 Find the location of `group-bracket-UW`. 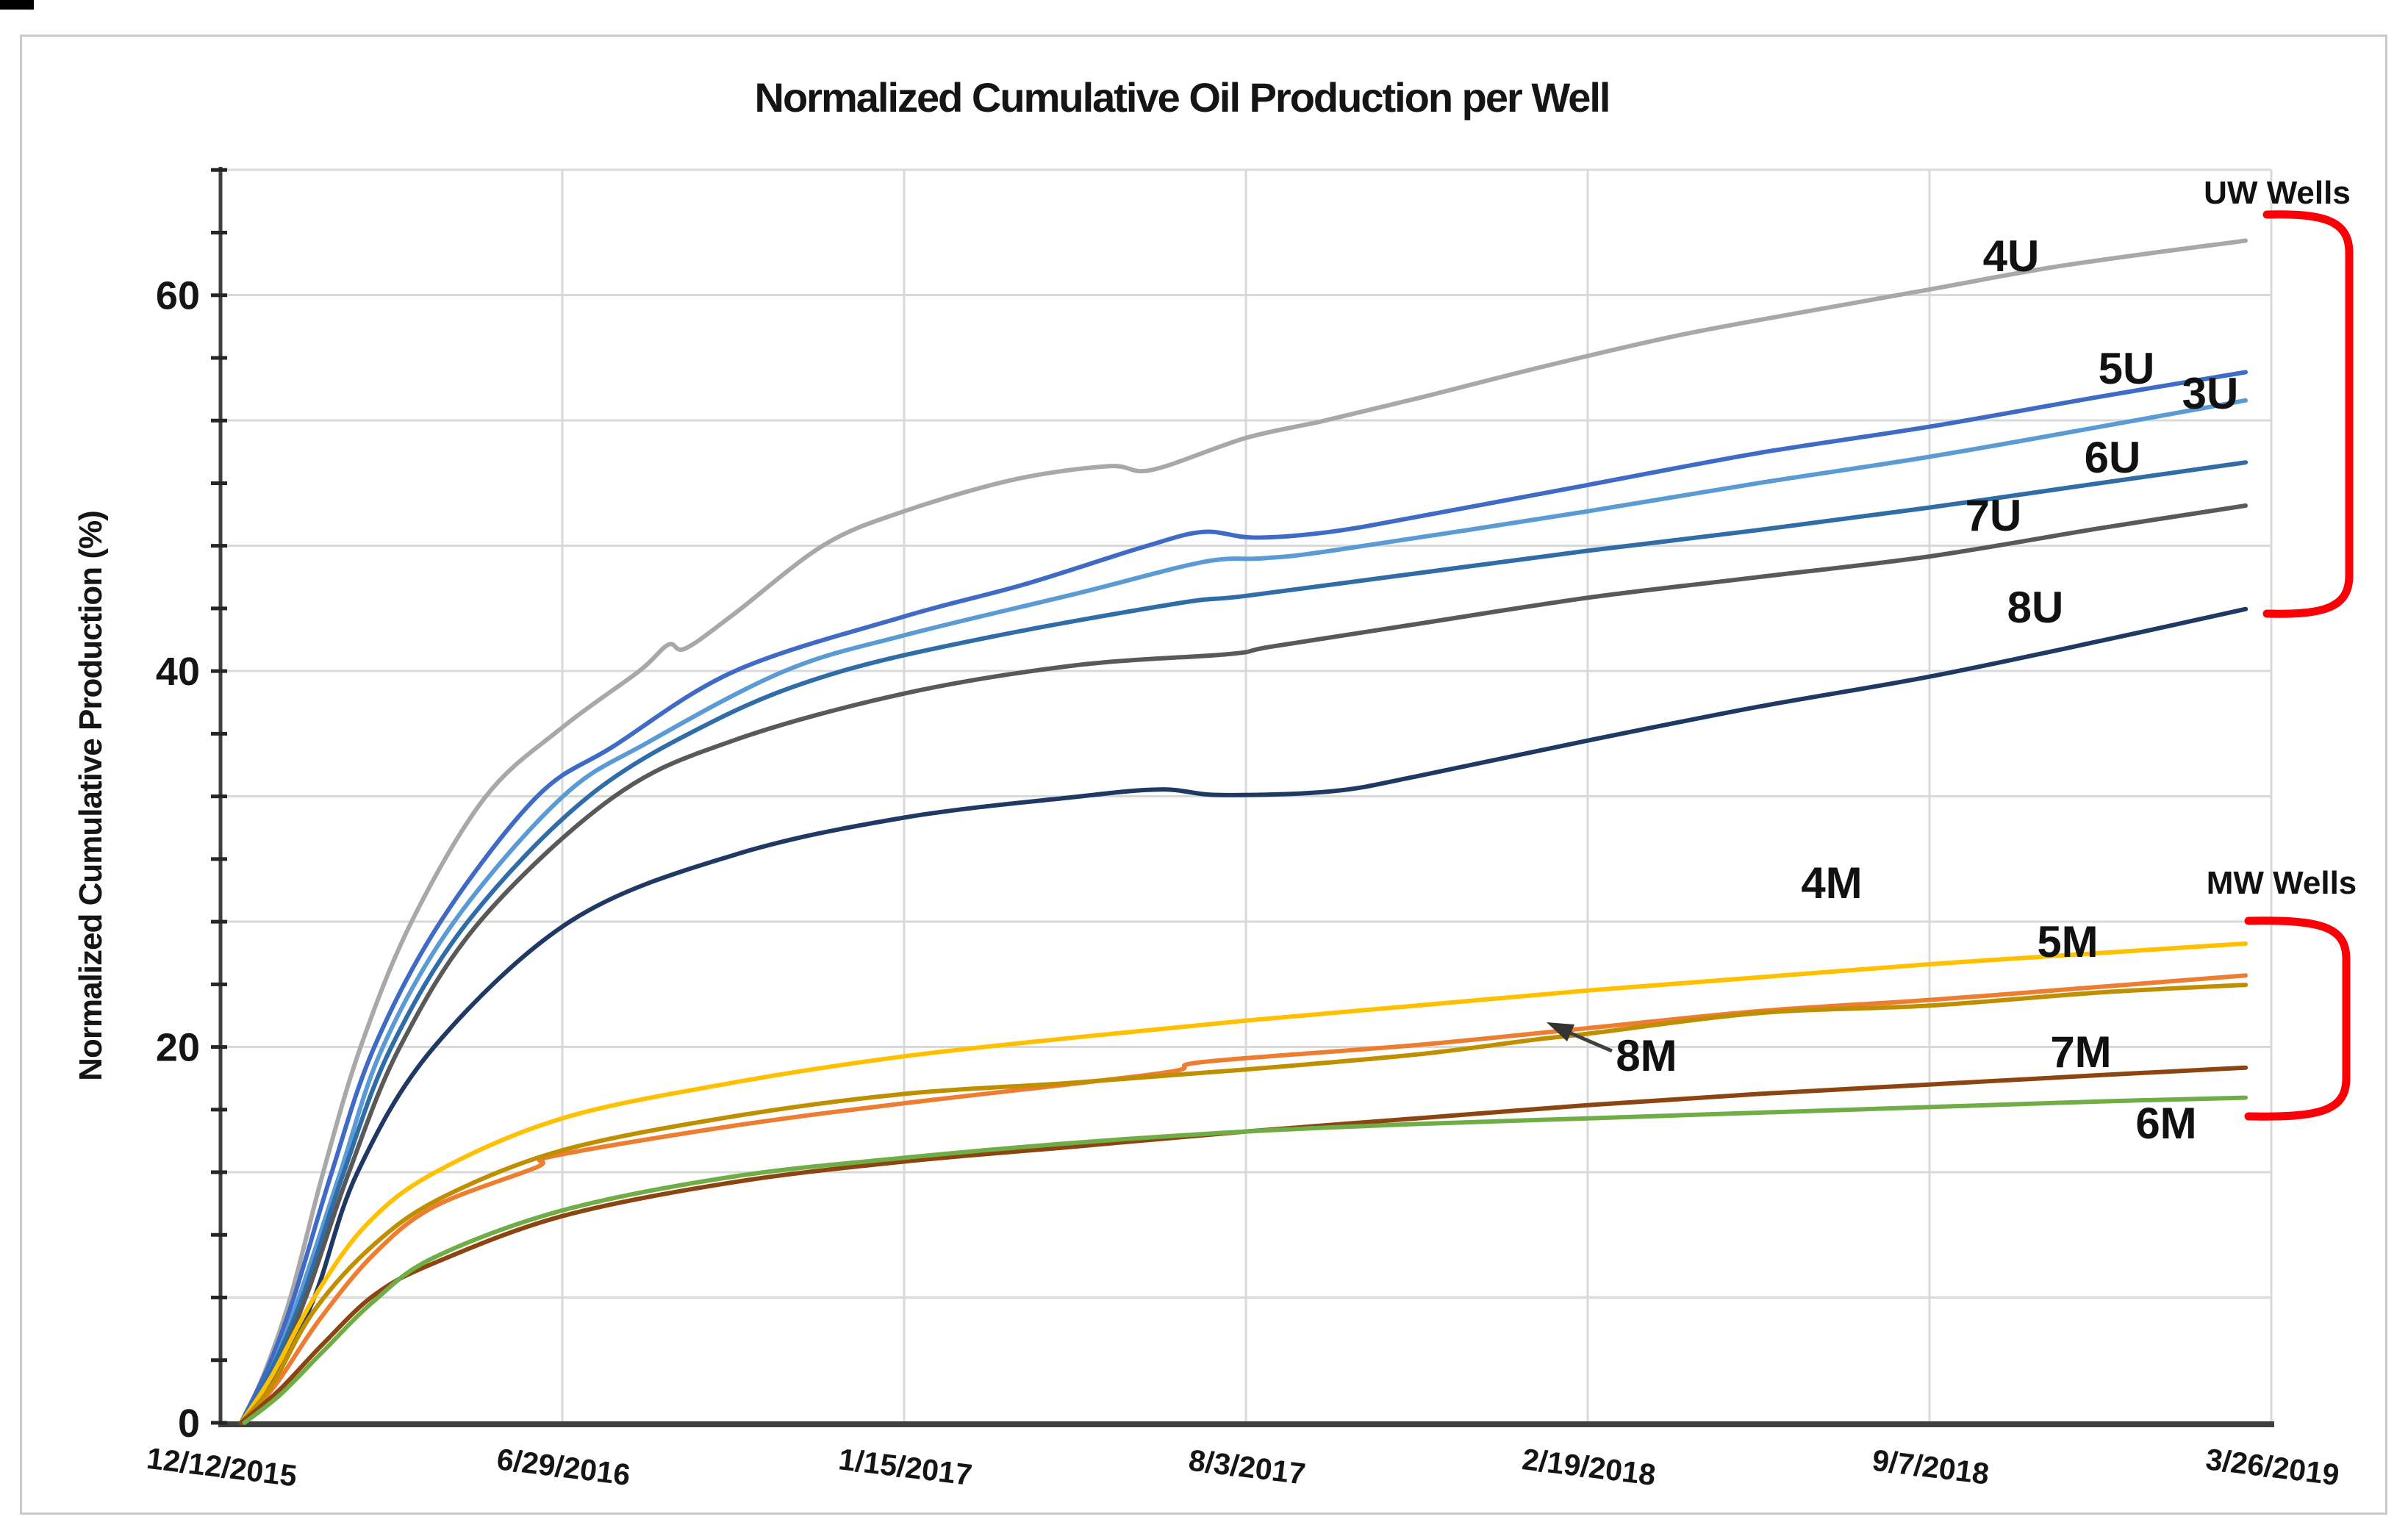

group-bracket-UW is located at coordinates (2308, 414).